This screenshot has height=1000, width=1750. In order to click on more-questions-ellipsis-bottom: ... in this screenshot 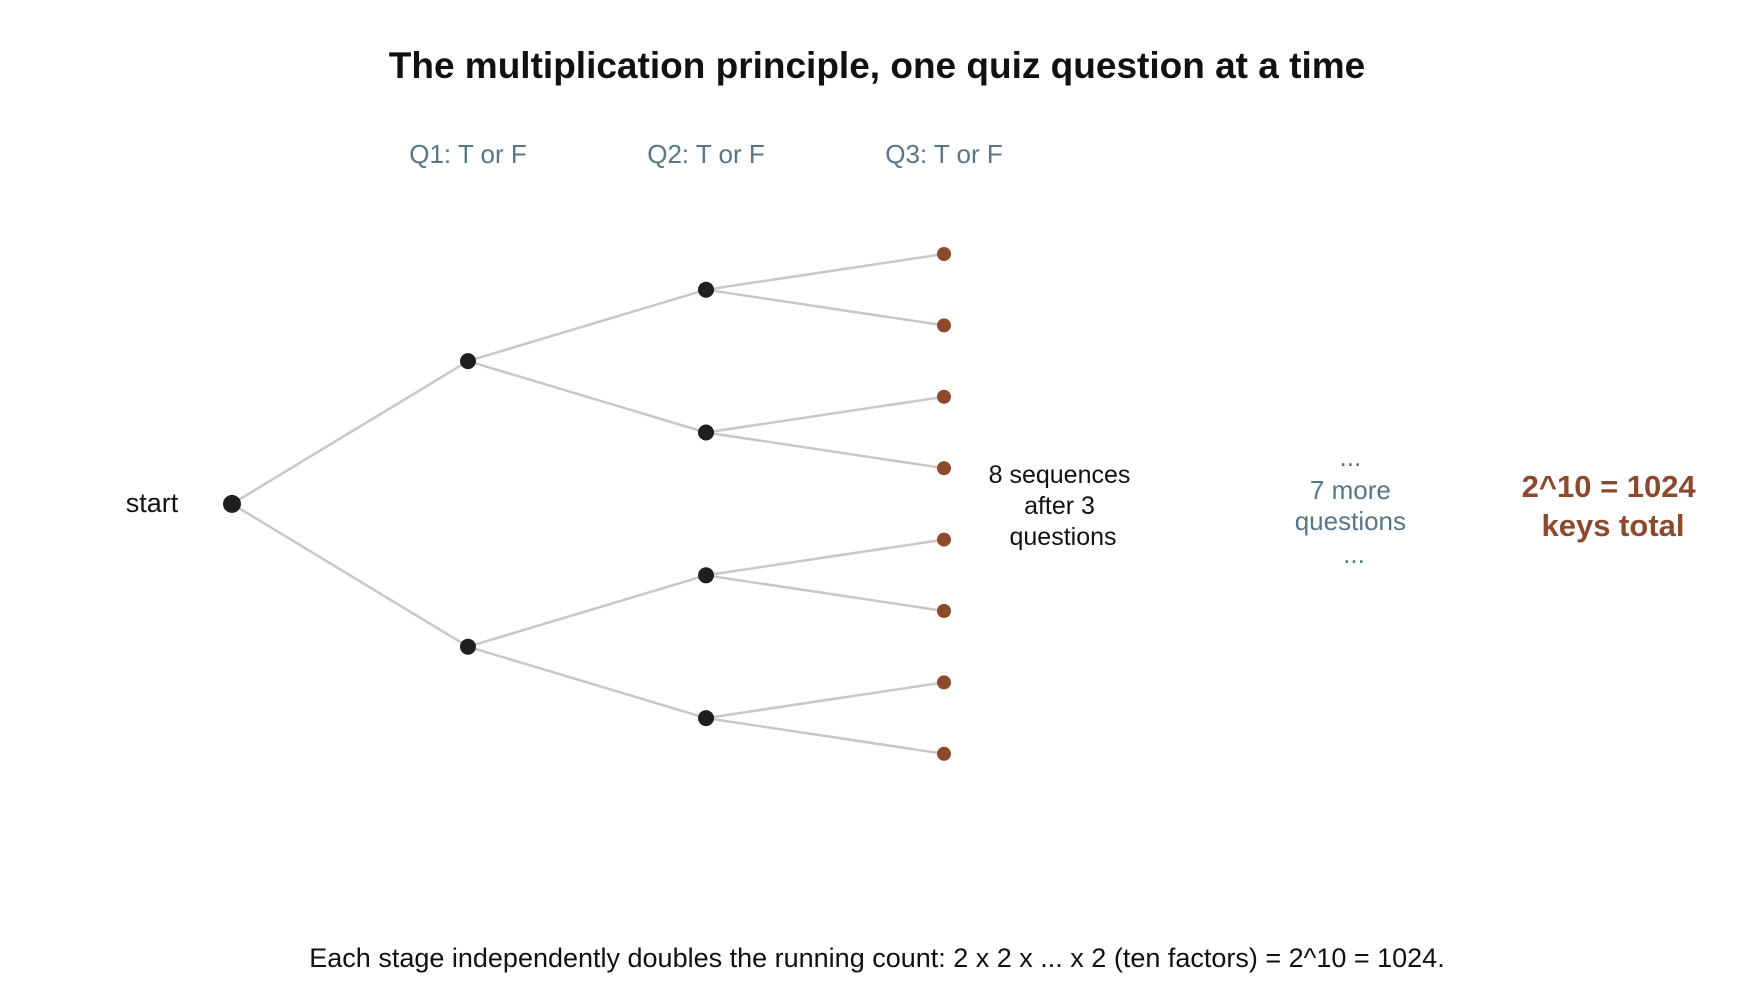, I will do `click(1354, 554)`.